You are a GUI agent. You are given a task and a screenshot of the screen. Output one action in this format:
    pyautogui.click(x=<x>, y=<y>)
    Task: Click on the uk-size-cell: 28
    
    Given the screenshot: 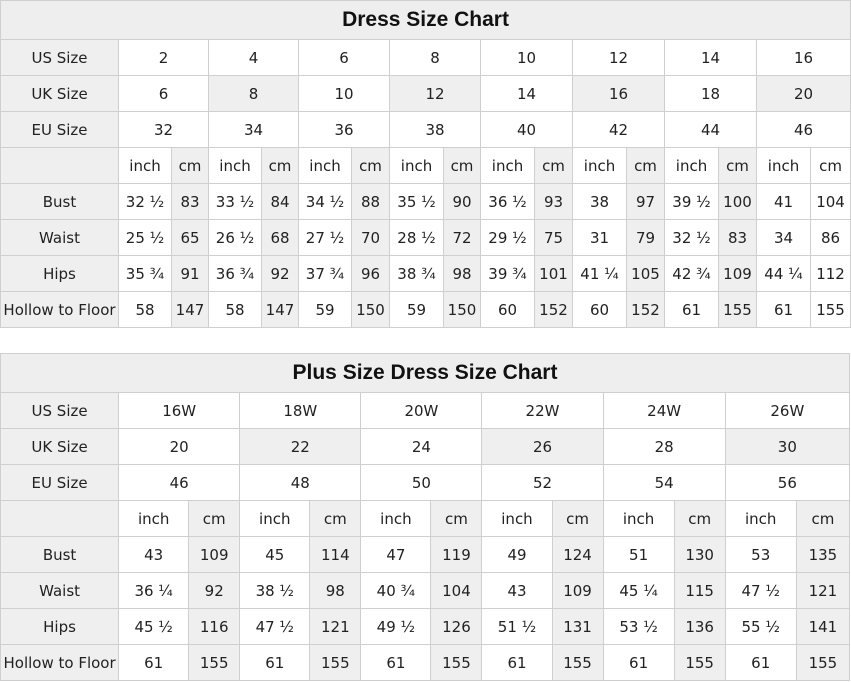 What is the action you would take?
    pyautogui.click(x=664, y=446)
    